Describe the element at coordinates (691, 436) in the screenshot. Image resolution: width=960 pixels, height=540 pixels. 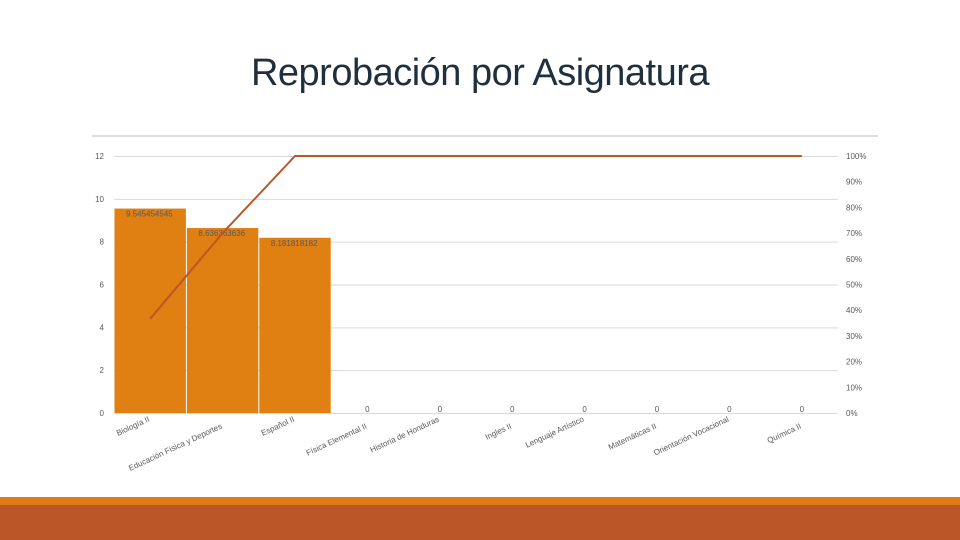
I see `category-label: Orientación Vocacional` at that location.